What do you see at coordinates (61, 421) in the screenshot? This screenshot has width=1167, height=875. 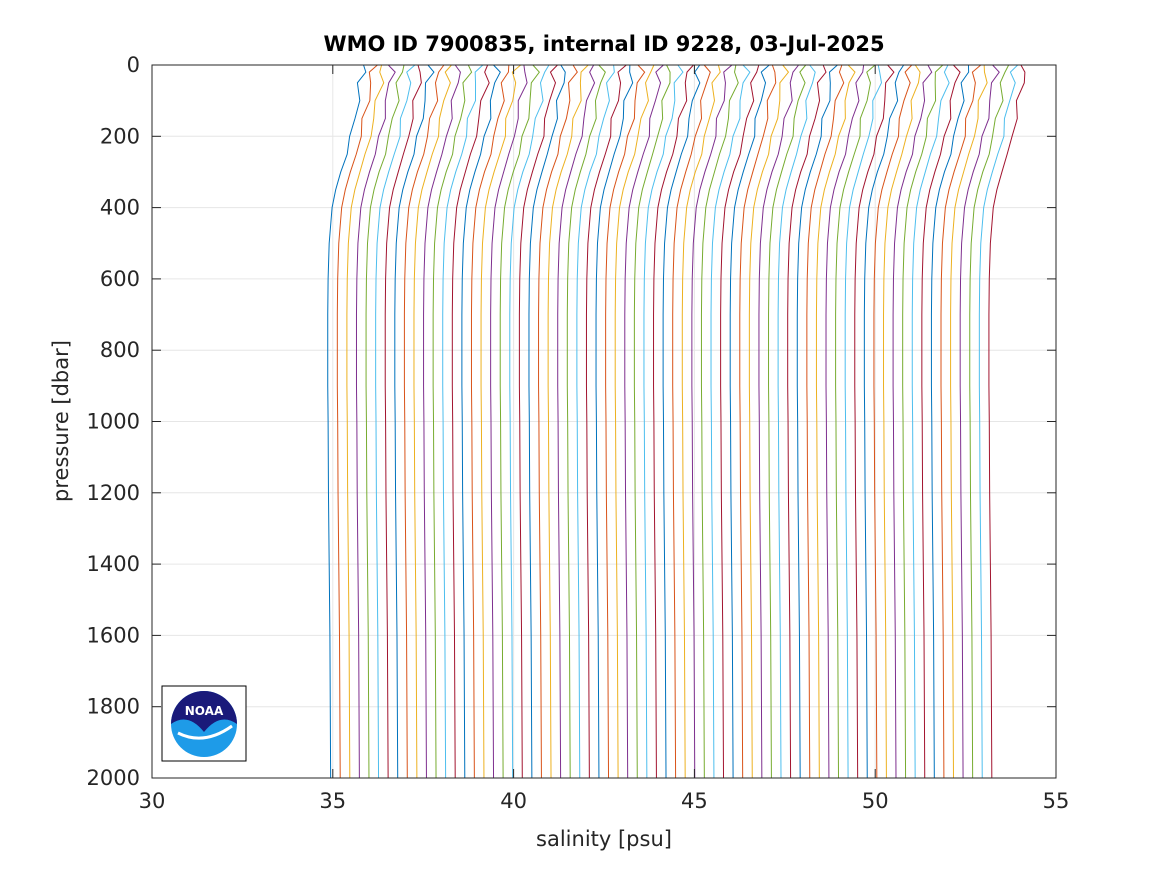 I see `y-axis-label: pressure [dbar]` at bounding box center [61, 421].